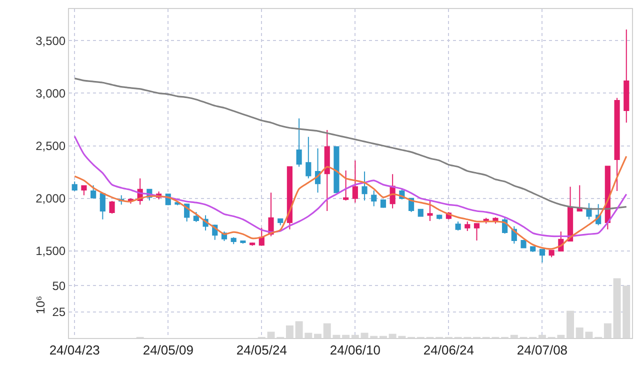 Image resolution: width=642 pixels, height=366 pixels. I want to click on y-tick-label: 3,000, so click(51, 93).